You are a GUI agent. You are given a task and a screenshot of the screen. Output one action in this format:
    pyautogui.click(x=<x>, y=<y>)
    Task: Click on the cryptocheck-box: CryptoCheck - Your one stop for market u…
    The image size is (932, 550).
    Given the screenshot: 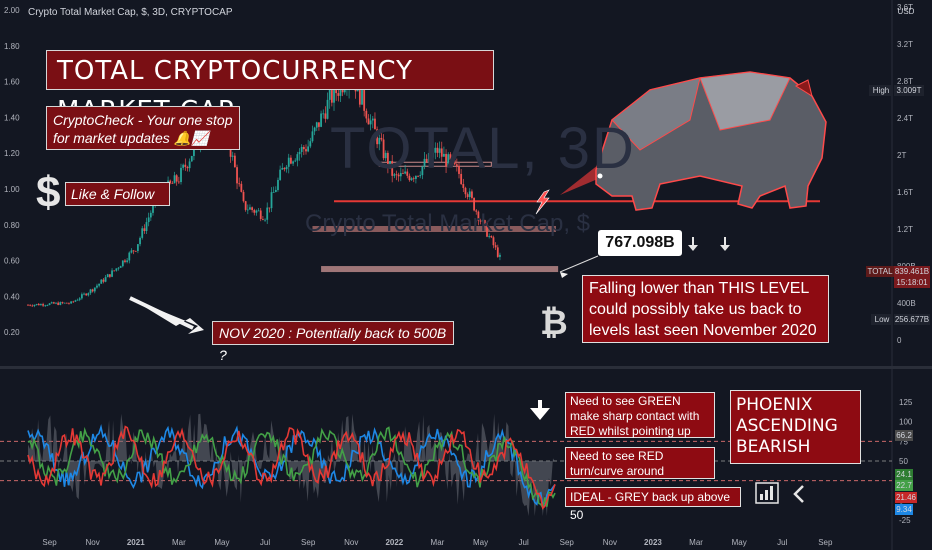 What is the action you would take?
    pyautogui.click(x=143, y=128)
    